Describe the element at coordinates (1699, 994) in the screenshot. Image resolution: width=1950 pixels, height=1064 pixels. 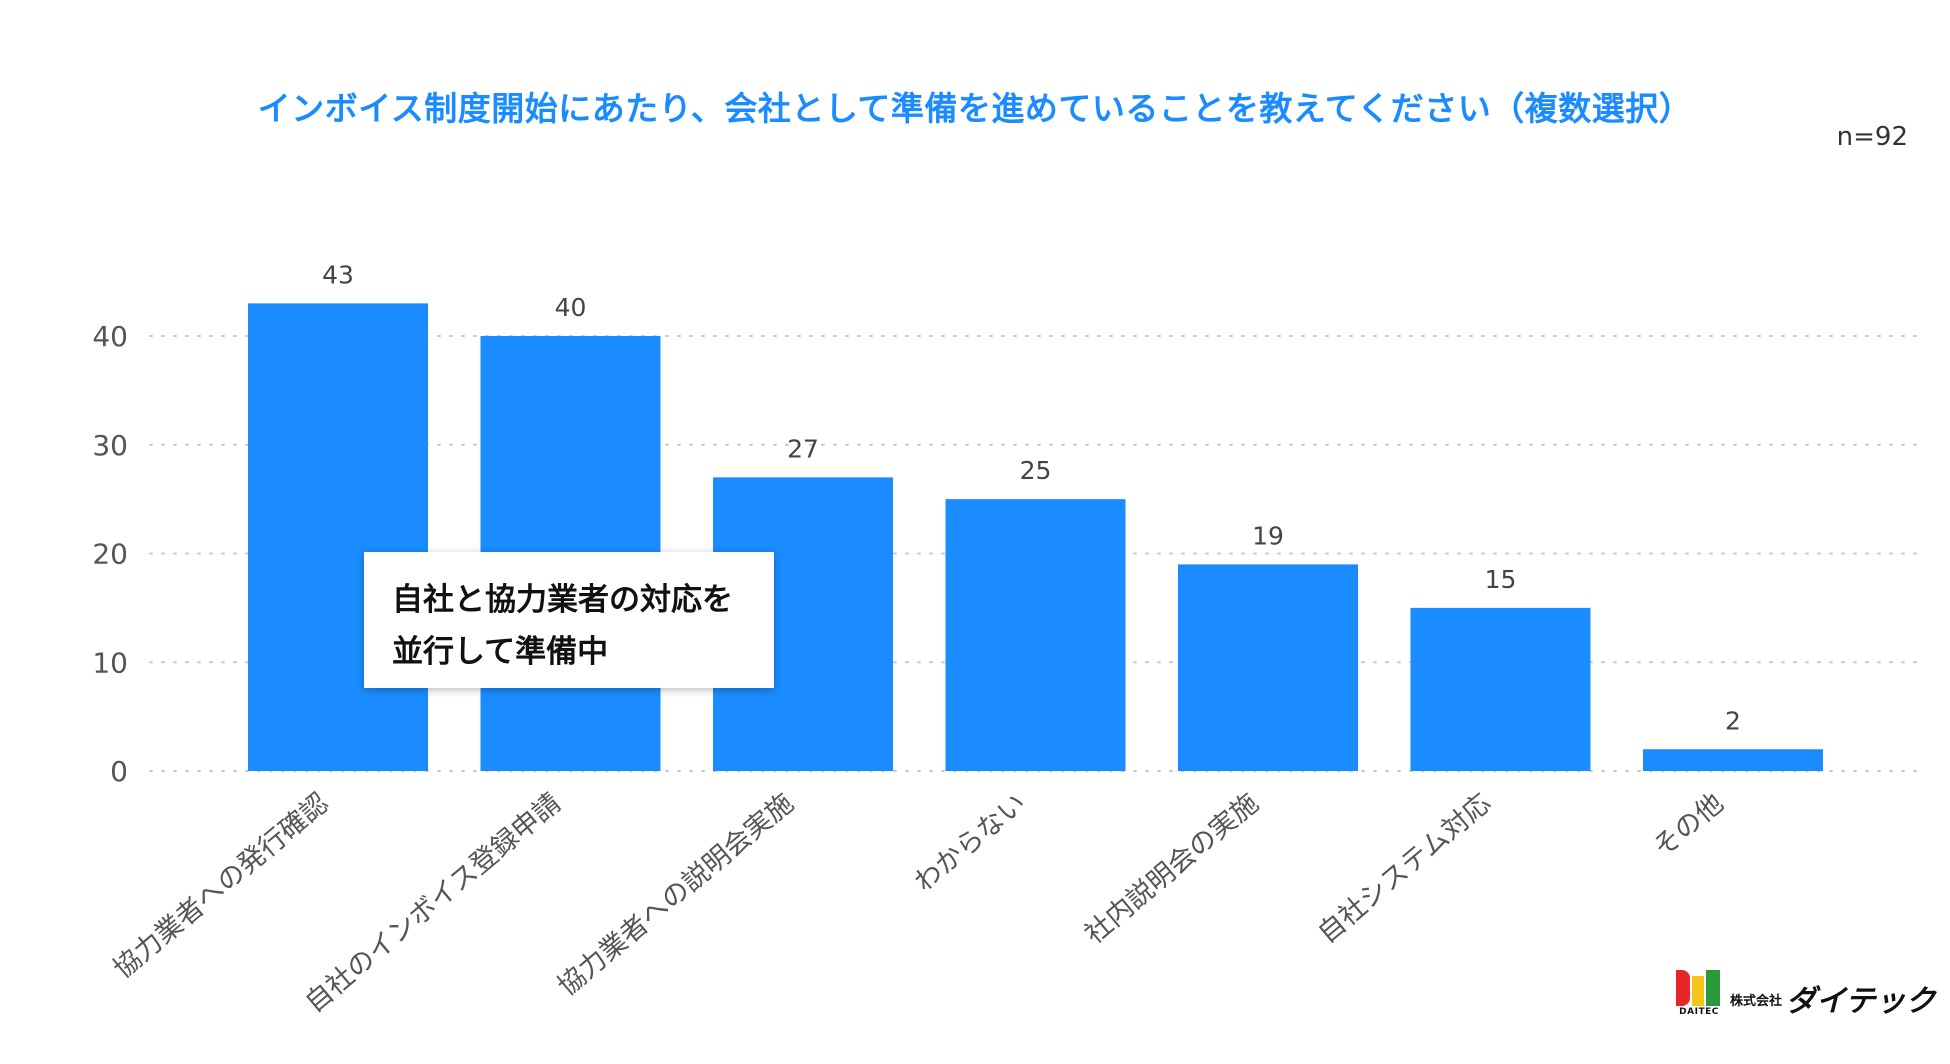
I see `logo-mark-icon: DAITEC` at that location.